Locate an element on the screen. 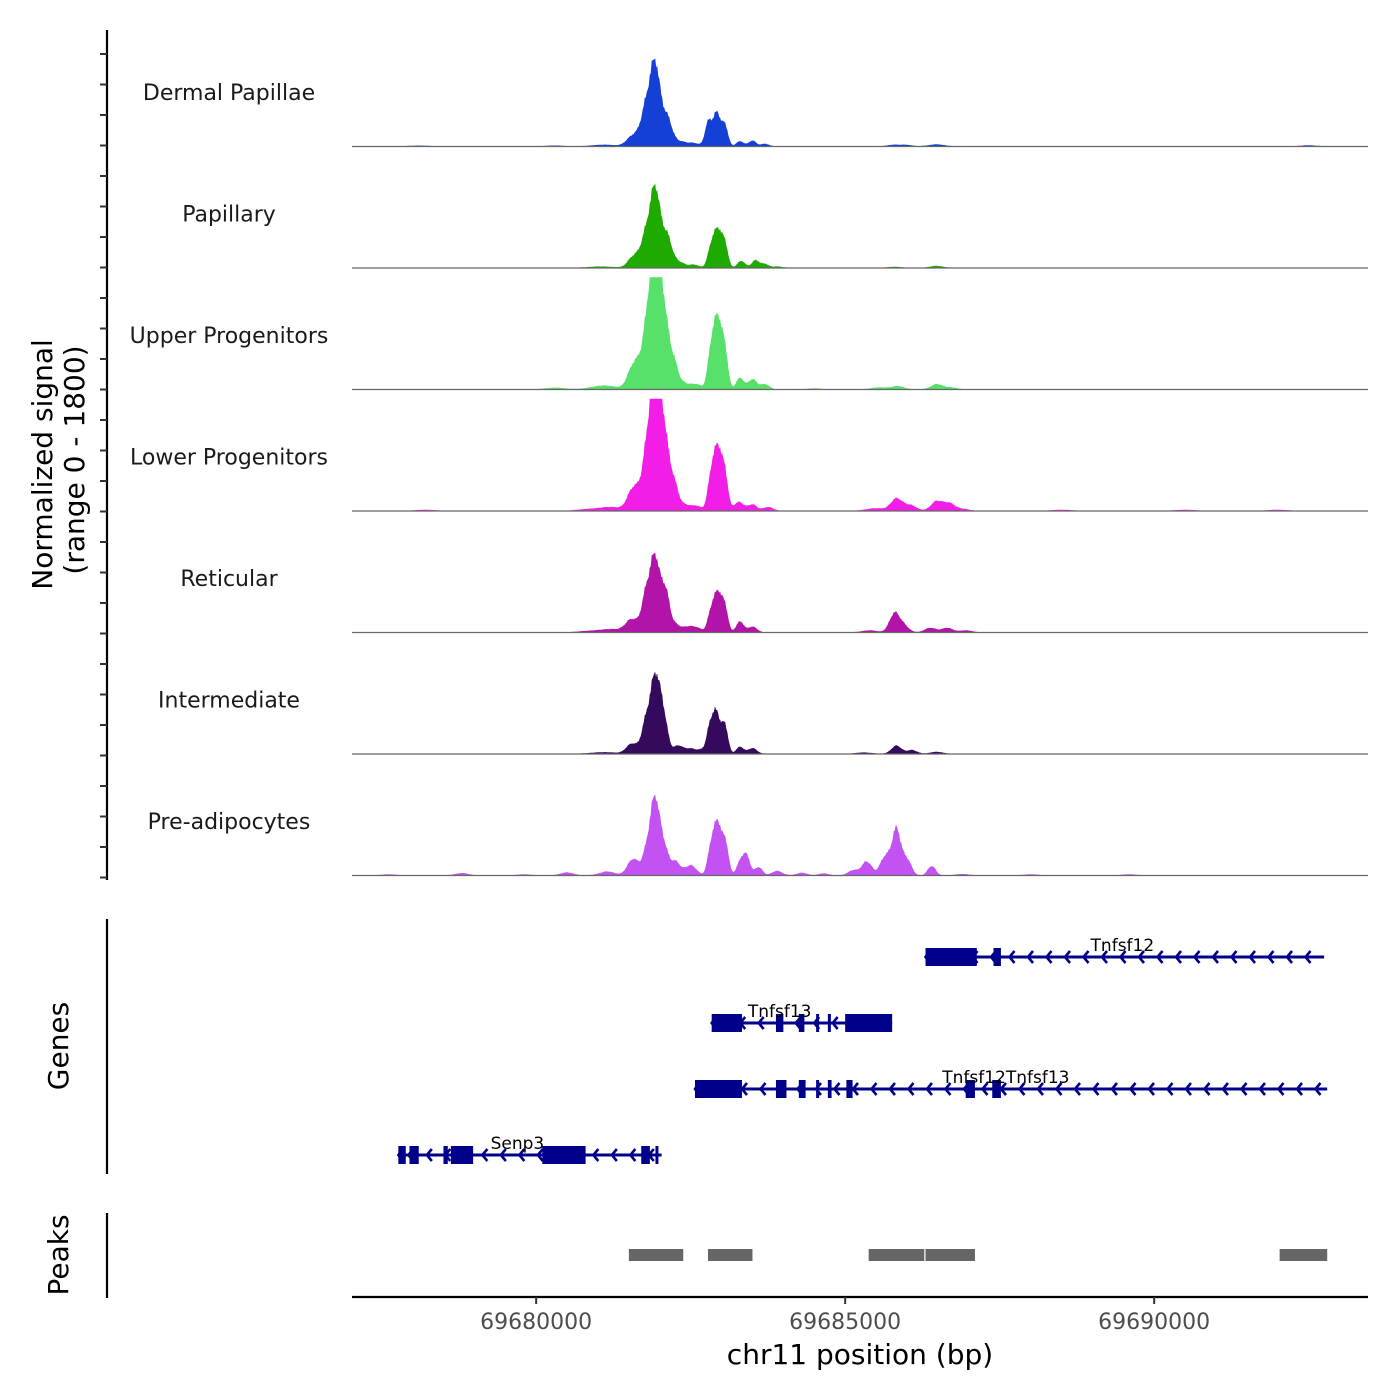 The image size is (1400, 1400). peaks-track-label: Peaks is located at coordinates (58, 1254).